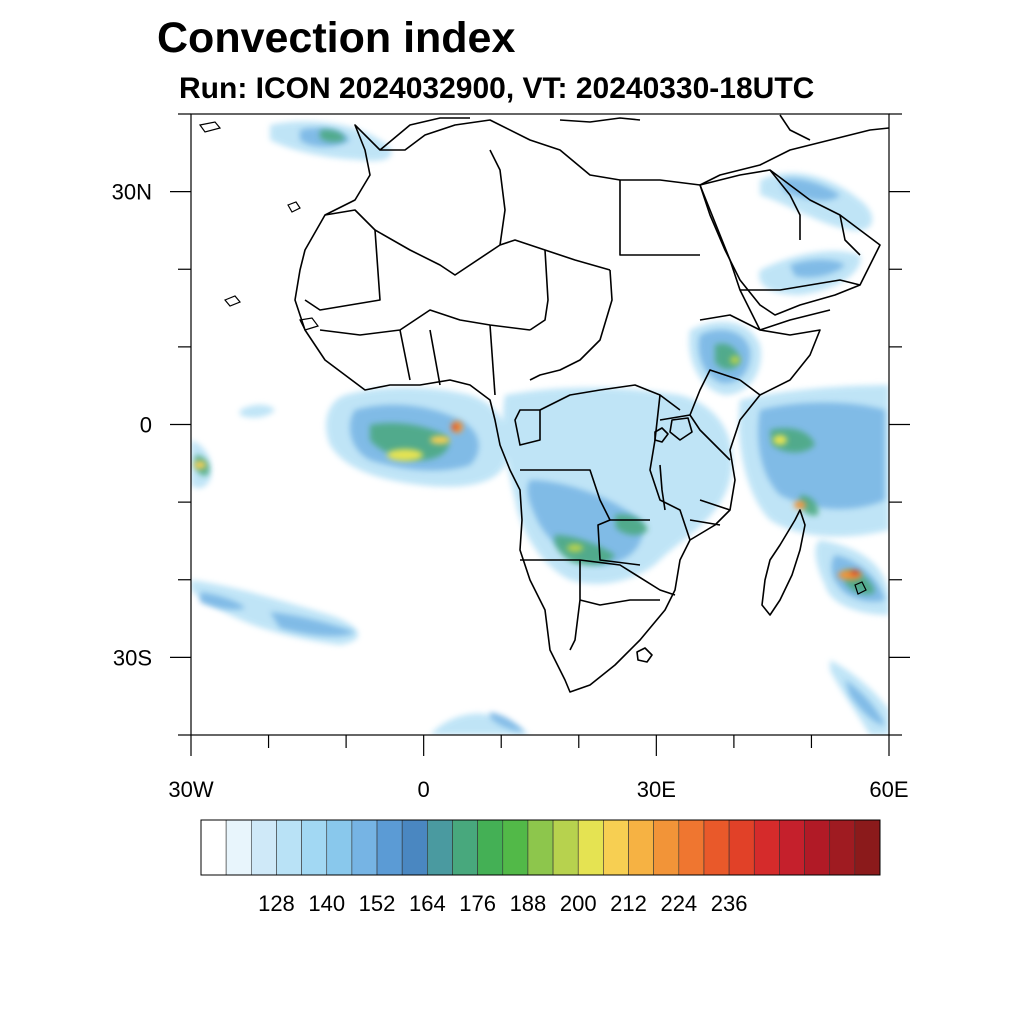 The width and height of the screenshot is (1024, 1024). I want to click on colorbar-label: 224, so click(678, 903).